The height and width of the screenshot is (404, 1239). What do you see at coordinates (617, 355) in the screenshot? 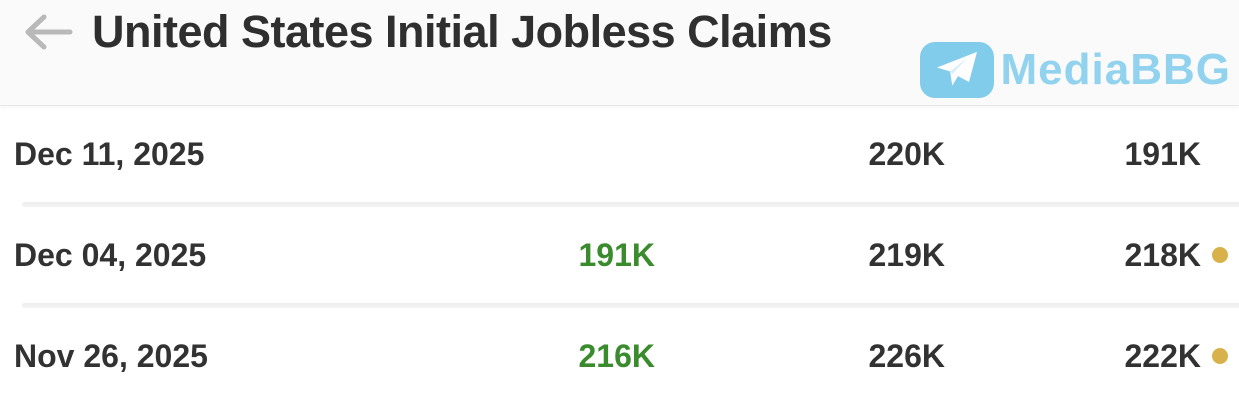
I see `actual-value: 216K` at bounding box center [617, 355].